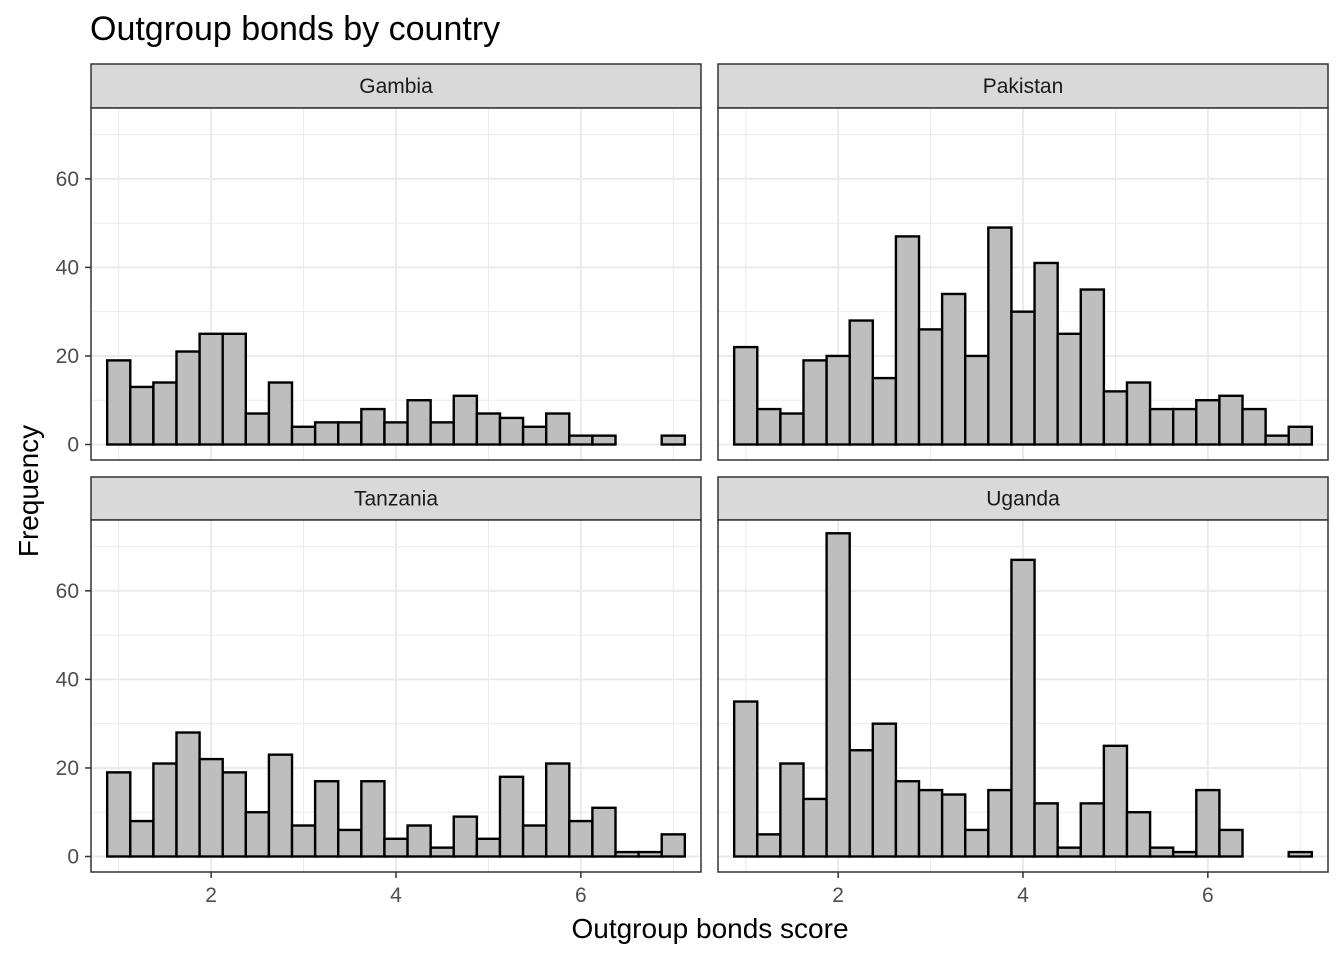  I want to click on strip-tanzania, so click(396, 498).